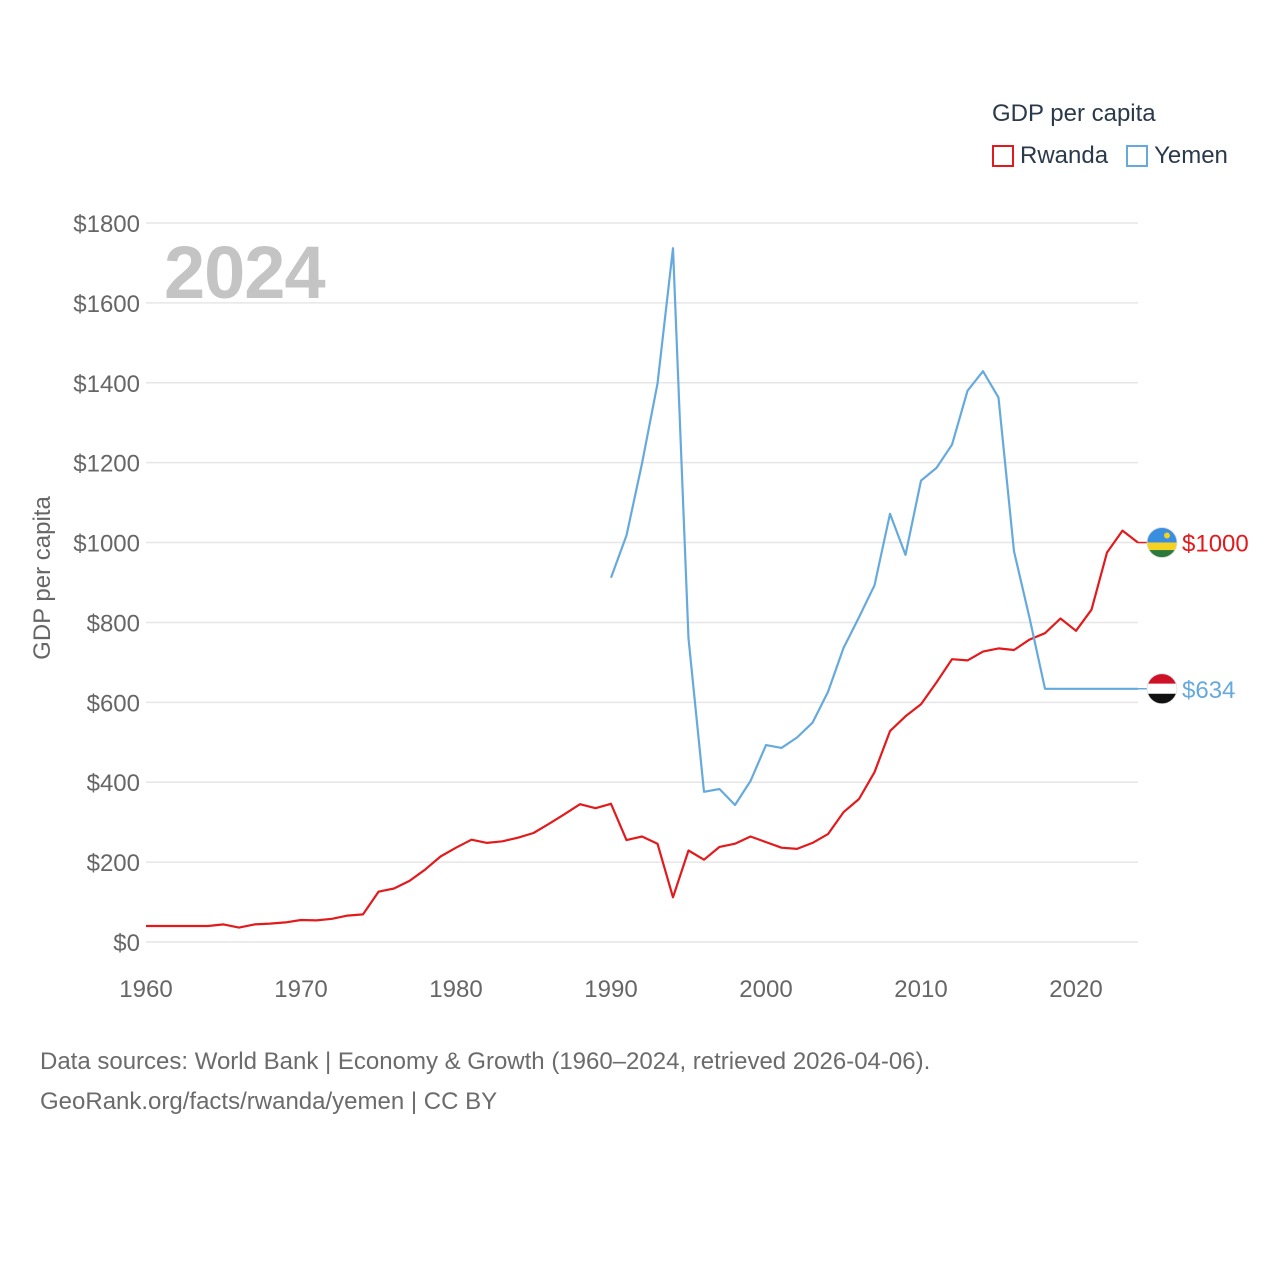  Describe the element at coordinates (1193, 616) in the screenshot. I see `end-markers: $1000 $634` at that location.